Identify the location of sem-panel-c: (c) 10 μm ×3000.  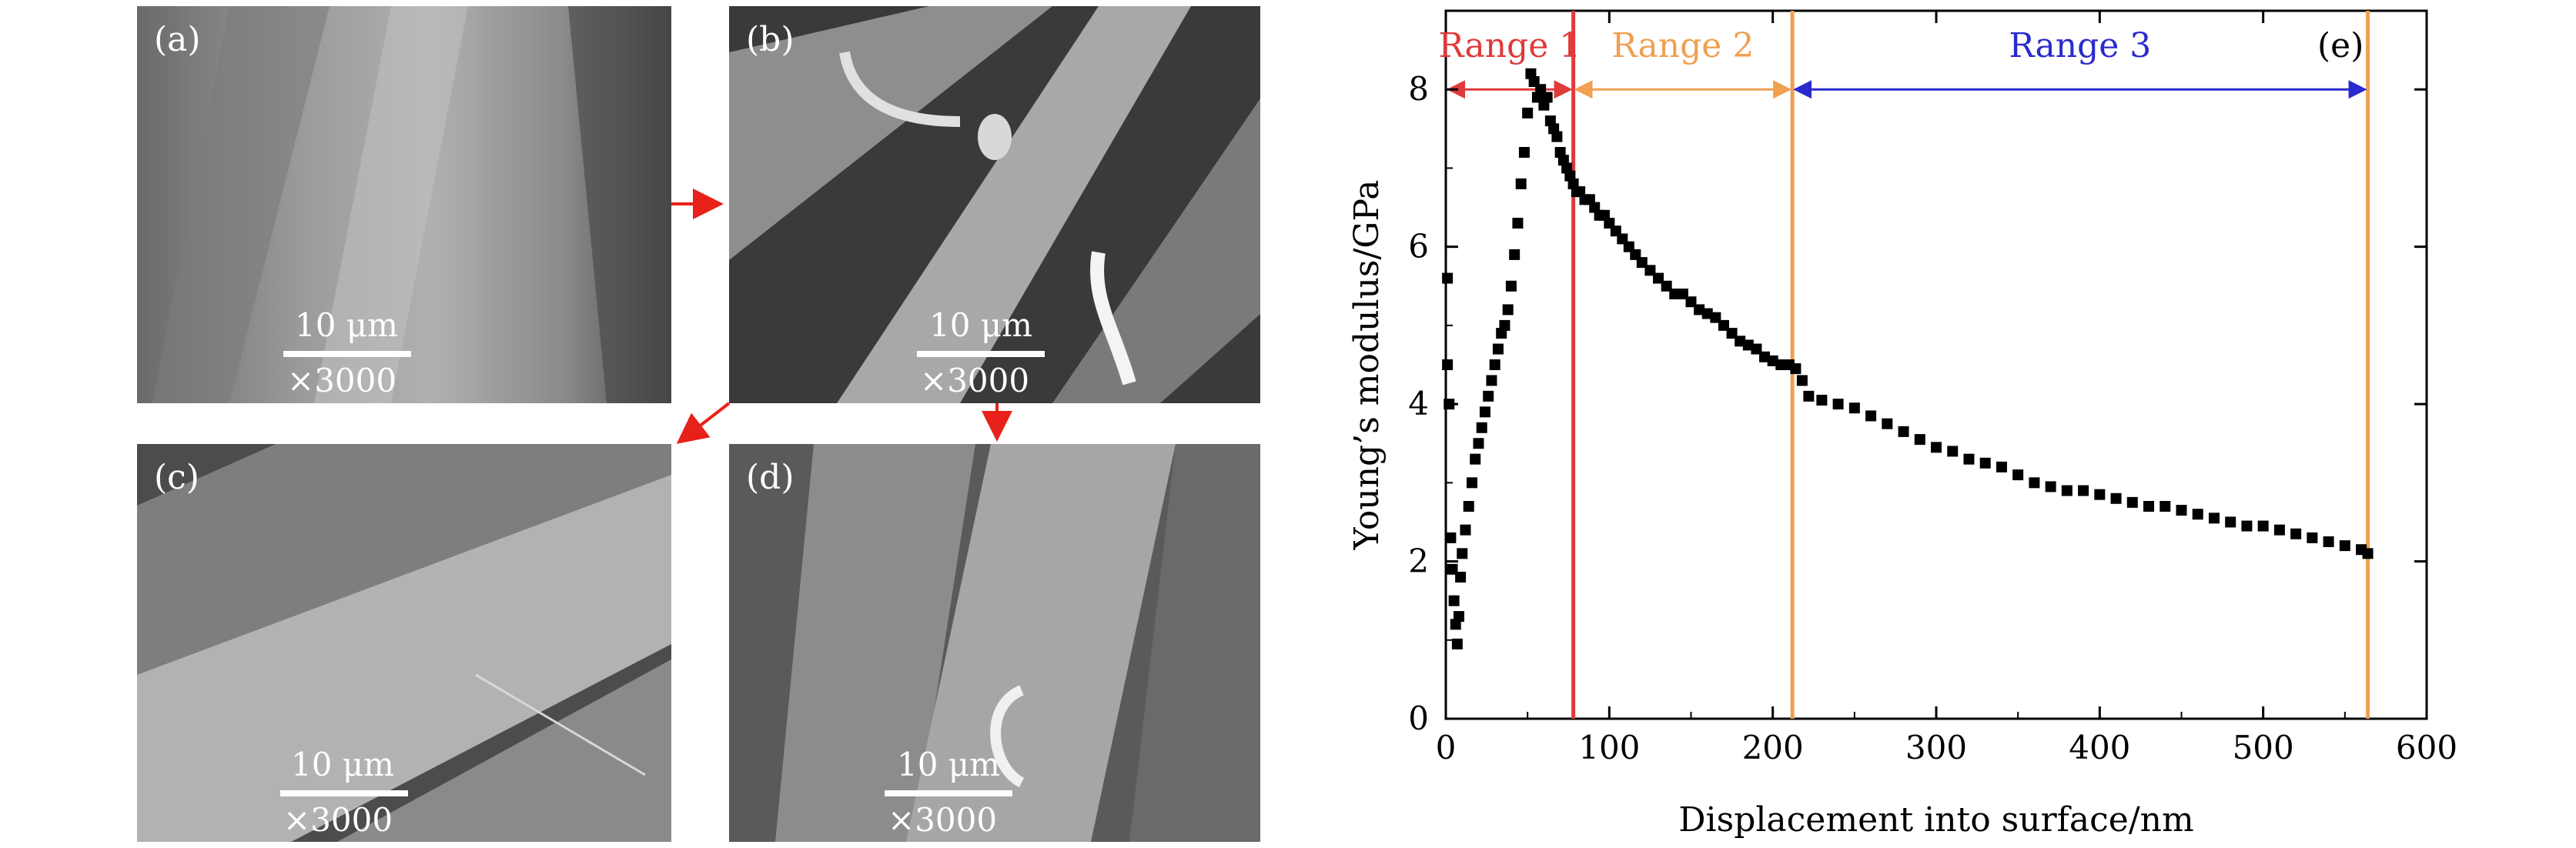
(404, 643).